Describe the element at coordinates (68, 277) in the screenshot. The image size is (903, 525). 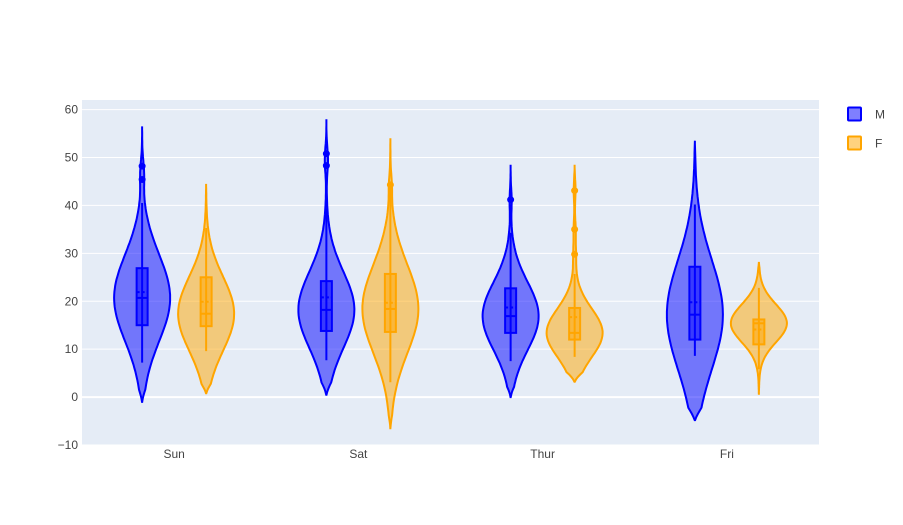
I see `y-axis-ticks: −10 0 10 20 30 40 50 60` at that location.